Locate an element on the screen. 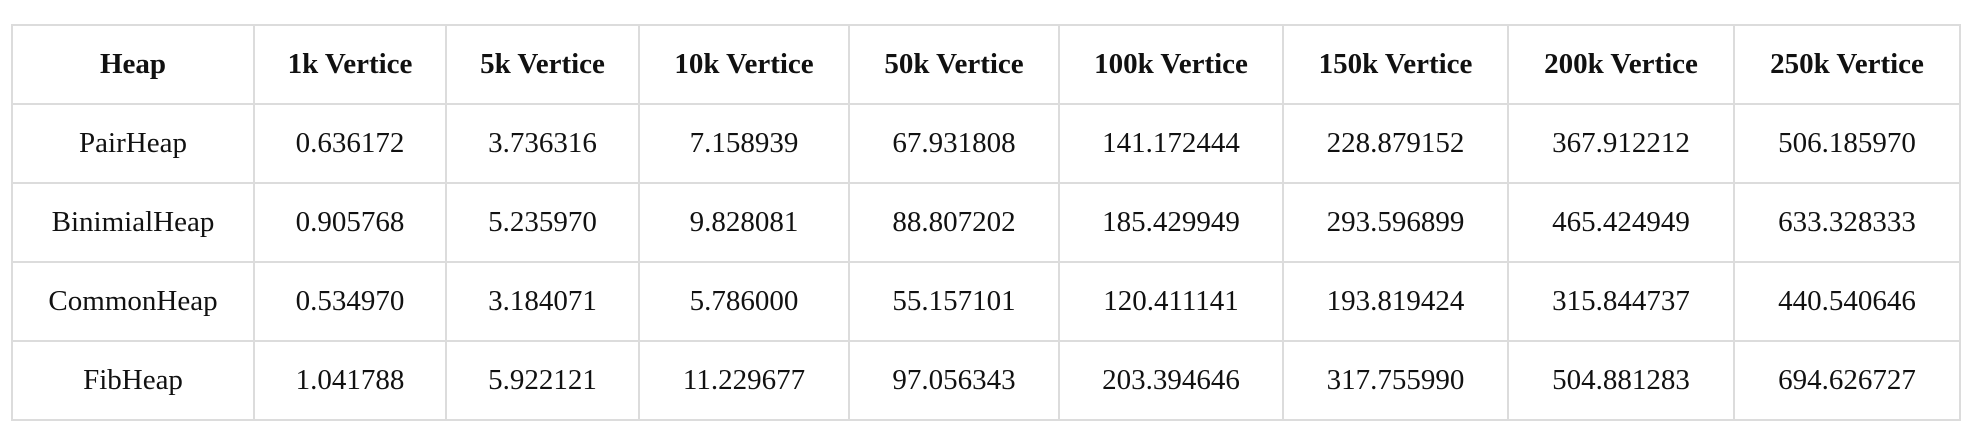 The height and width of the screenshot is (432, 1966). table-cell: 193.819424 is located at coordinates (1395, 301).